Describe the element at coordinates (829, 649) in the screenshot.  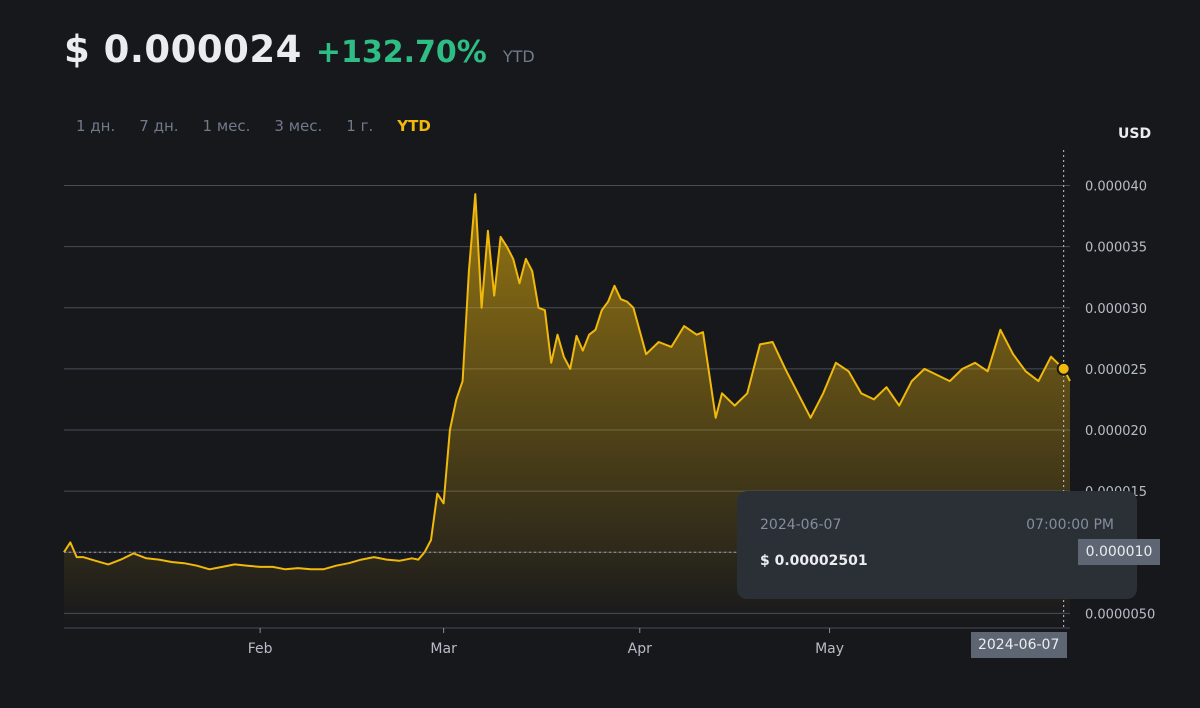
I see `x-tick-label: May` at that location.